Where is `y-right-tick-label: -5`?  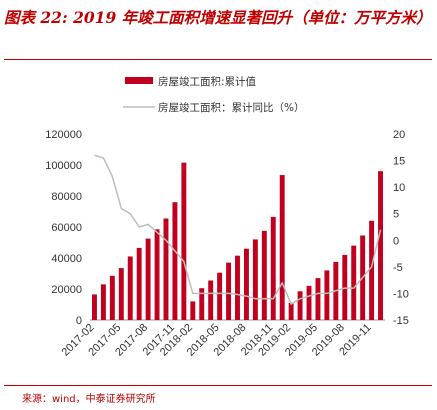
y-right-tick-label: -5 is located at coordinates (398, 268).